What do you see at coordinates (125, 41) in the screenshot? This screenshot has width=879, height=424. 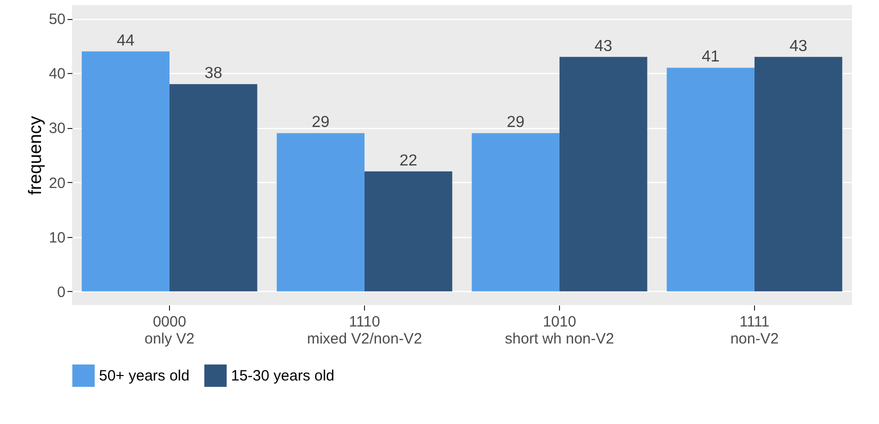 I see `data-label: 44` at bounding box center [125, 41].